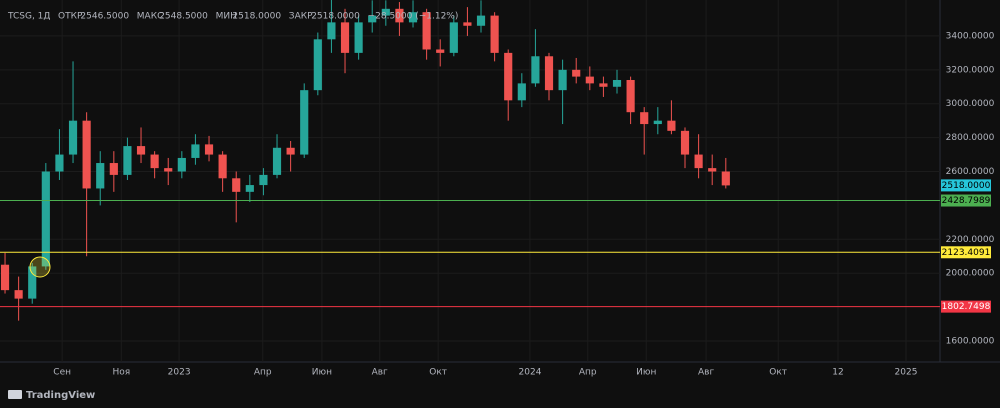 The height and width of the screenshot is (408, 1000). I want to click on y-tick-label: 2600.0000, so click(970, 172).